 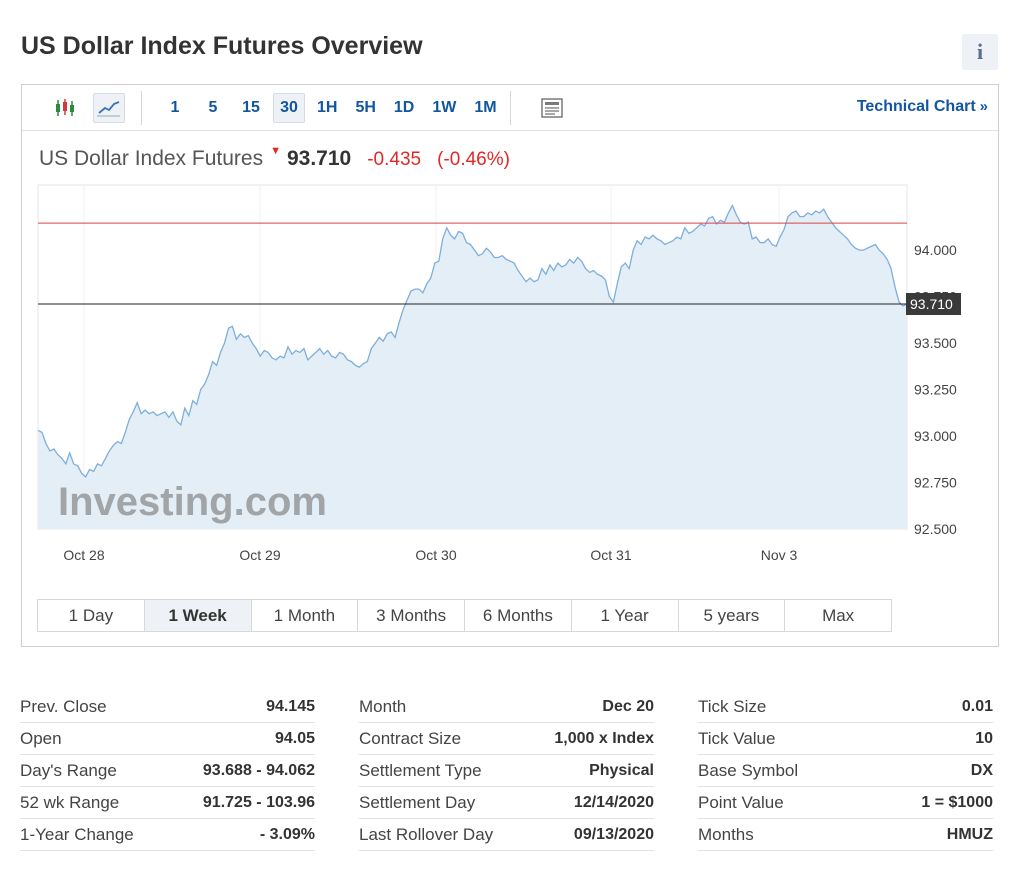 I want to click on interval-1: 1, so click(x=175, y=107).